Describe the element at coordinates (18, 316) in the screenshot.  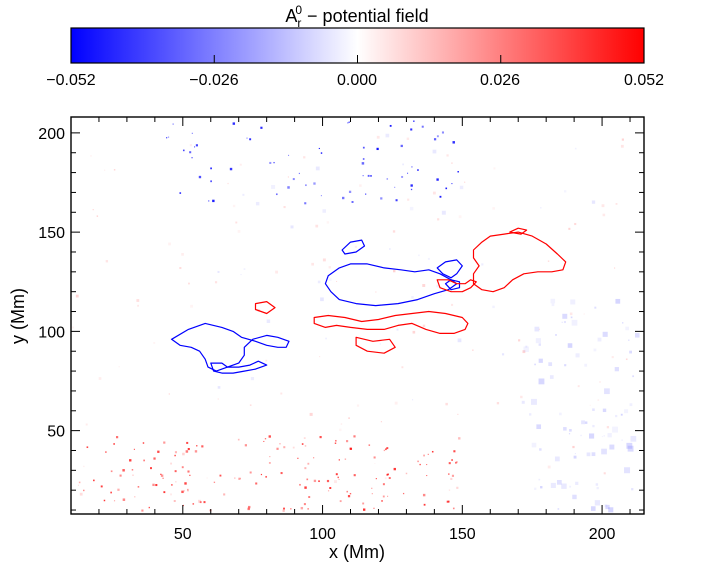
I see `y-axis-label: y (Mm)` at that location.